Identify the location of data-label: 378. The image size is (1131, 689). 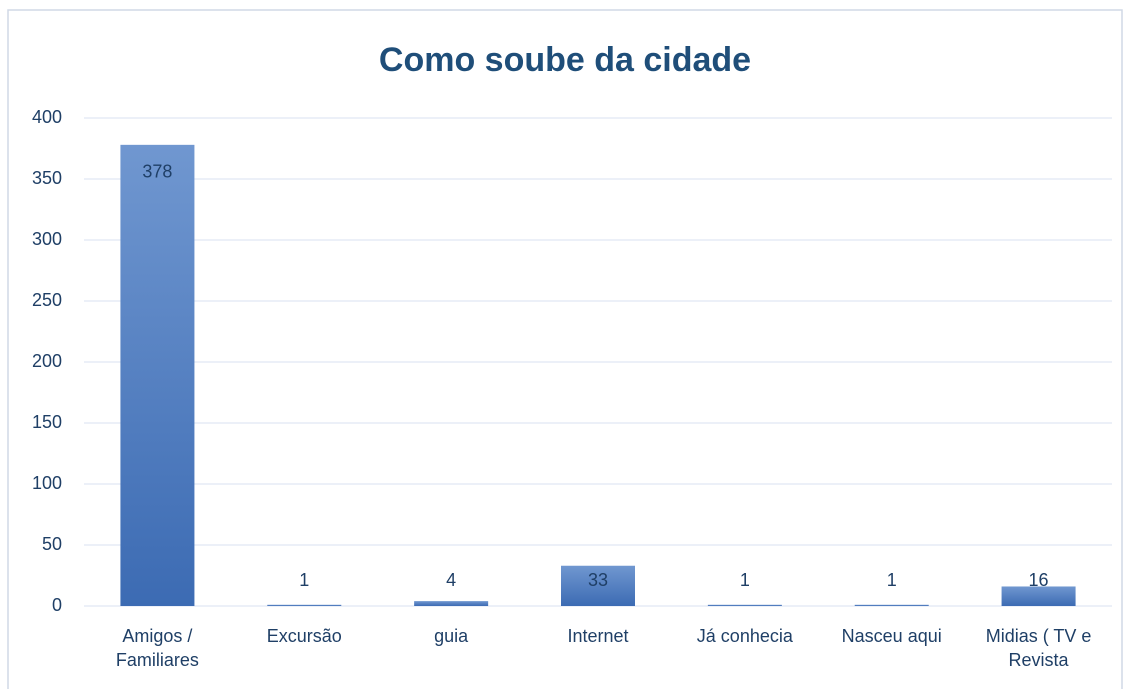
(157, 172).